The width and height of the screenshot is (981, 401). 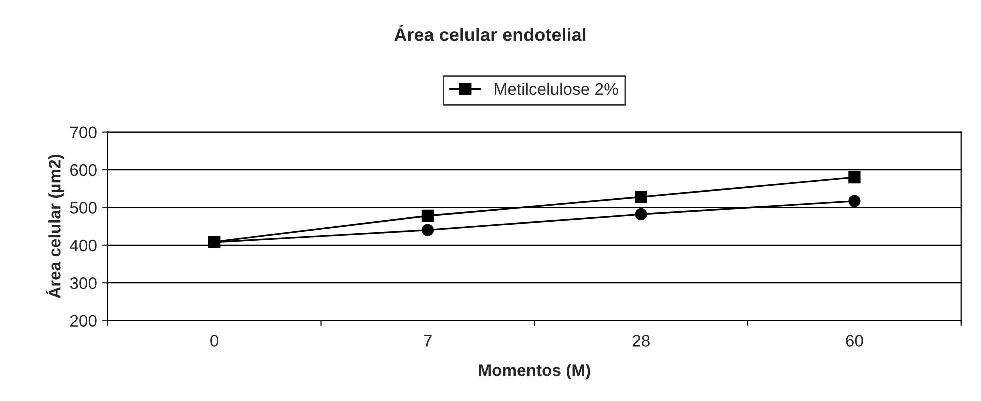 What do you see at coordinates (83, 132) in the screenshot?
I see `y-tick-label: 700` at bounding box center [83, 132].